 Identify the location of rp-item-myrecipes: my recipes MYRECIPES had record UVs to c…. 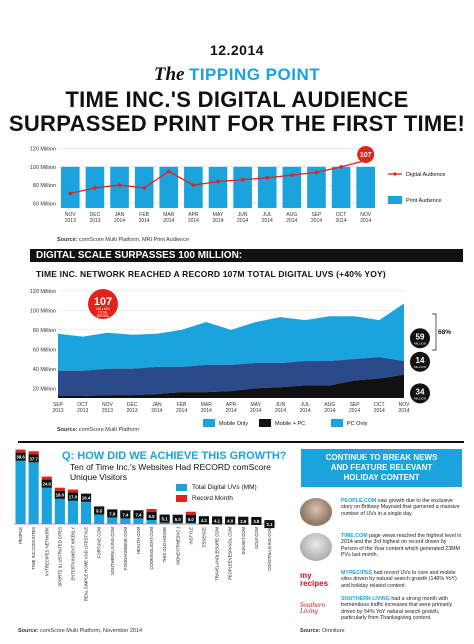
(382, 583).